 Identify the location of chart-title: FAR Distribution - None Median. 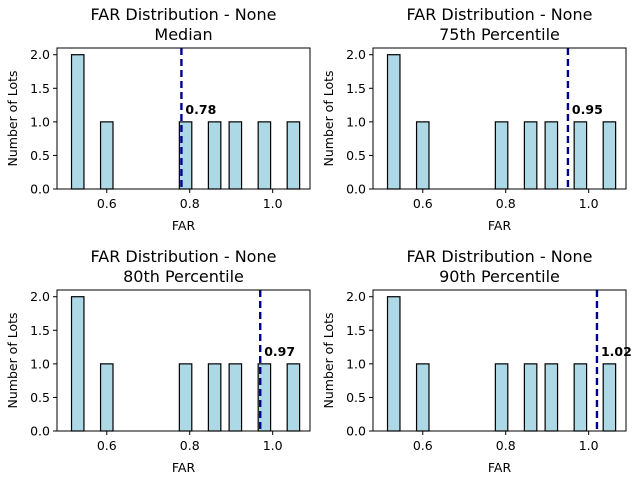
(184, 24).